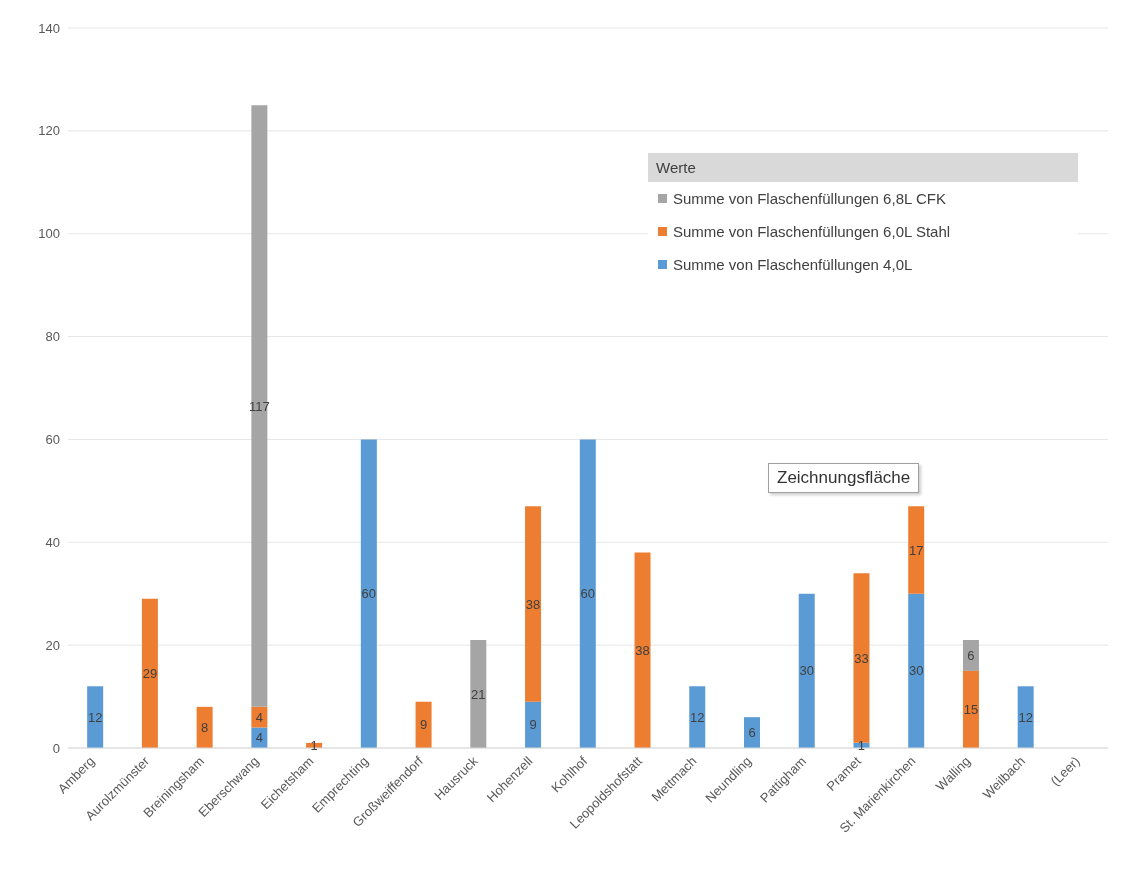 The height and width of the screenshot is (885, 1135). I want to click on annotation: Zeichnungsfläche, so click(844, 478).